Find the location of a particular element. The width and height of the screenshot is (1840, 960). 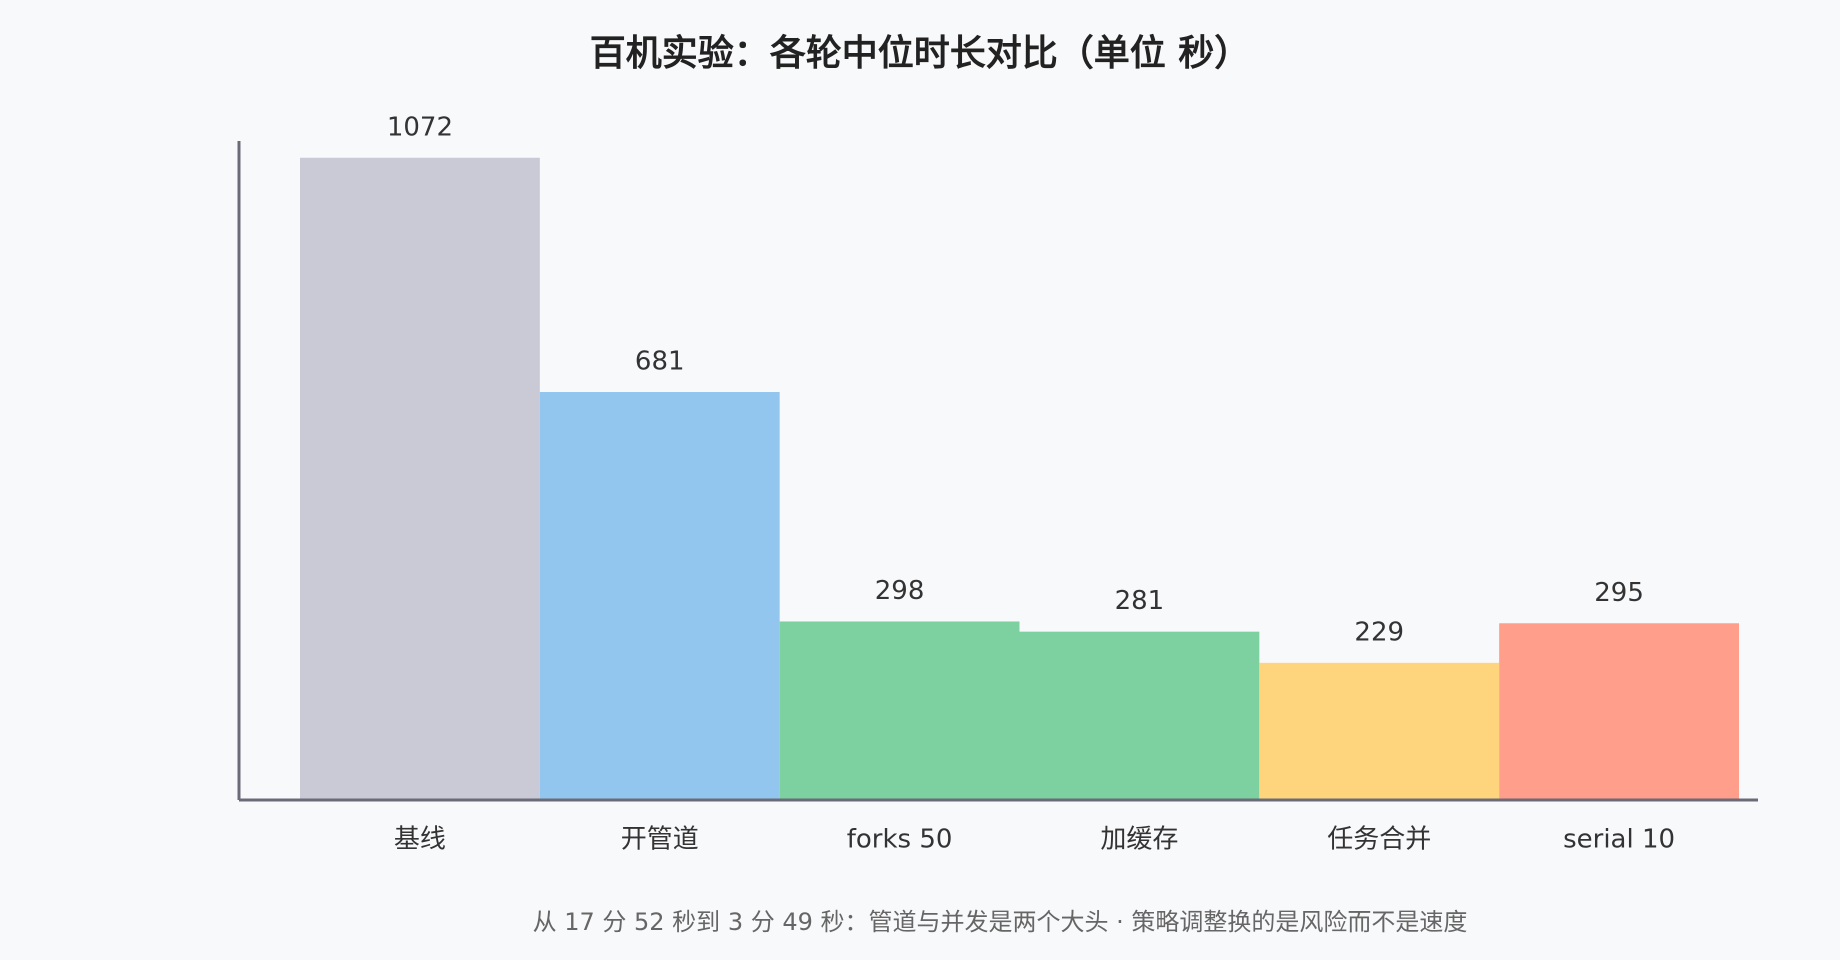

x-tick-label: forks 50 is located at coordinates (900, 840).